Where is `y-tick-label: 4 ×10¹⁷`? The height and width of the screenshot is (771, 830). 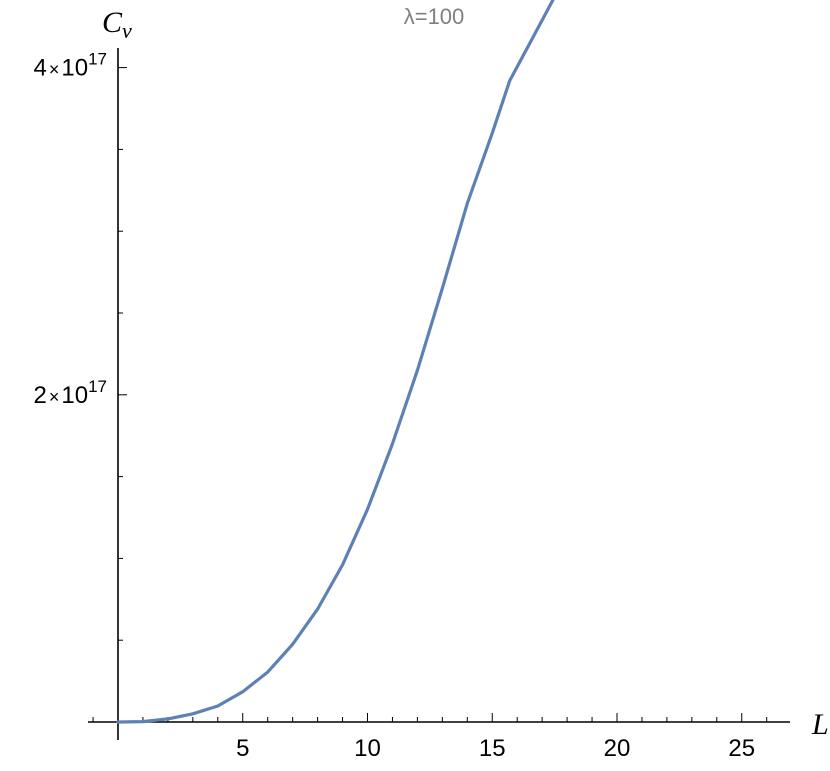
y-tick-label: 4 ×10¹⁷ is located at coordinates (71, 66).